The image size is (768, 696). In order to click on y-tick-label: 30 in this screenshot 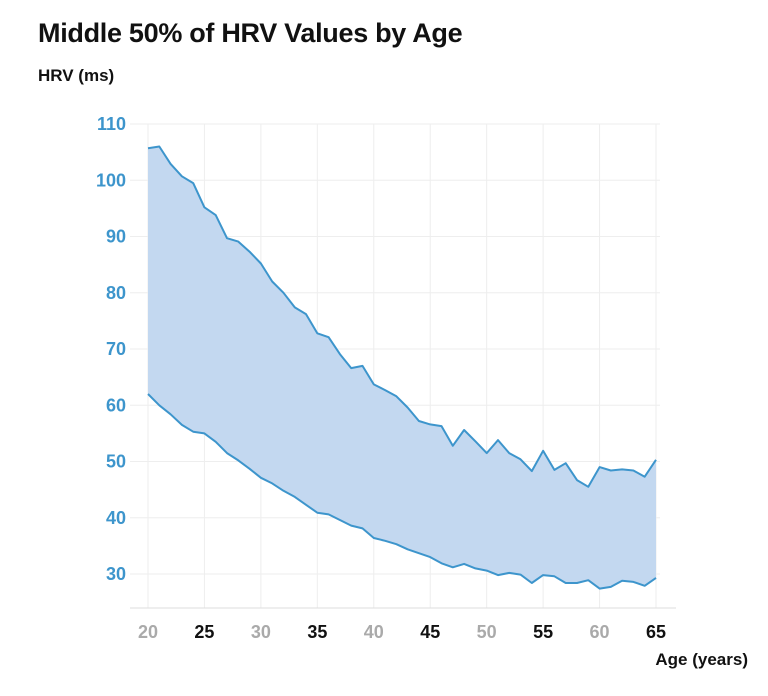, I will do `click(116, 574)`.